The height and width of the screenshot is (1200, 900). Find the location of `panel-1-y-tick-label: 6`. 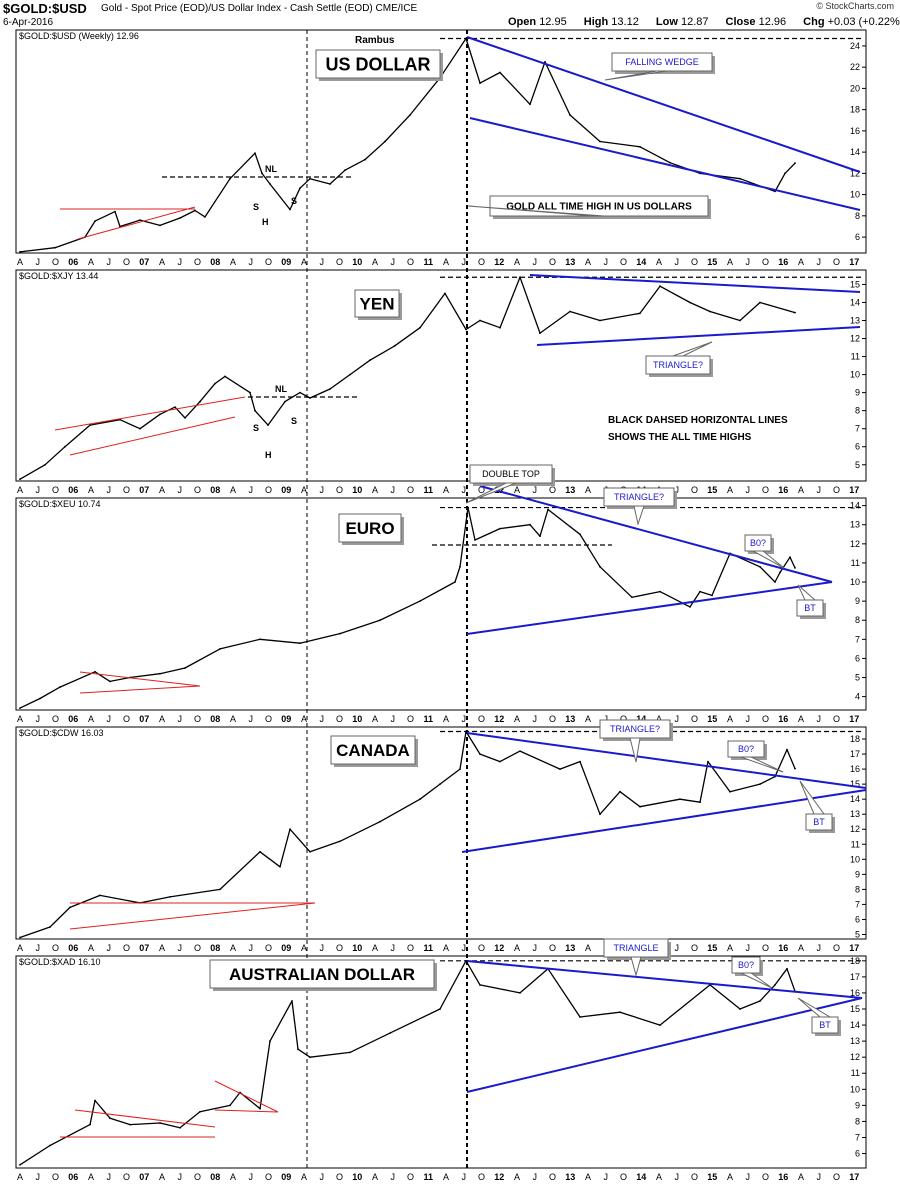

panel-1-y-tick-label: 6 is located at coordinates (857, 237).